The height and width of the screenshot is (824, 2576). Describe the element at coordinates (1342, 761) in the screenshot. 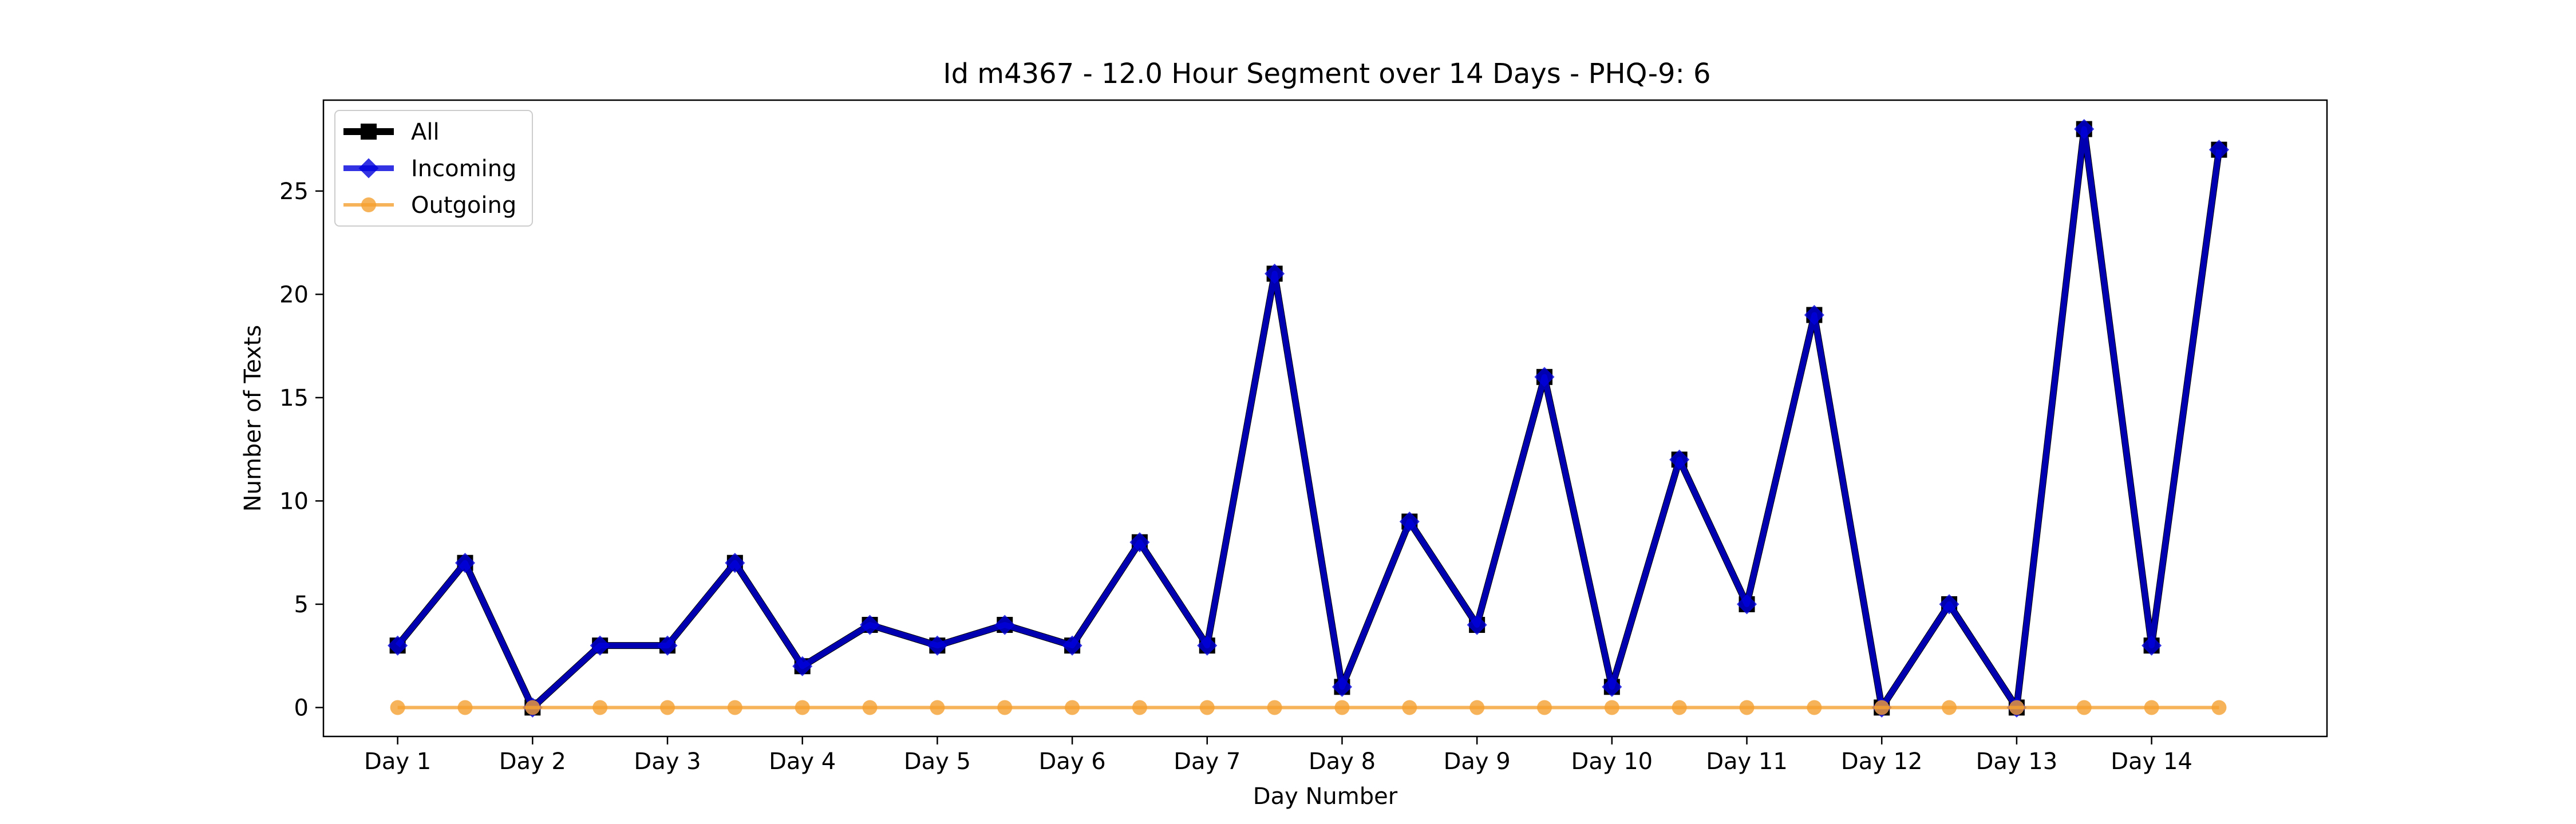

I see `x-tick-label: Day 8` at that location.